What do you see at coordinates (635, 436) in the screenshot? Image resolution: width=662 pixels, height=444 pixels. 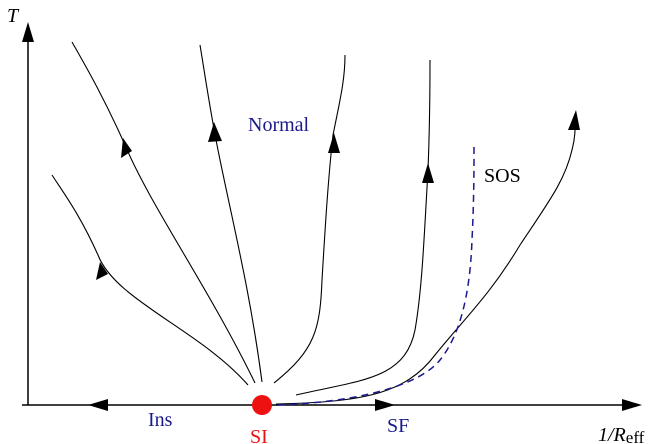 I see `x-axis-label-subscript: eff` at bounding box center [635, 436].